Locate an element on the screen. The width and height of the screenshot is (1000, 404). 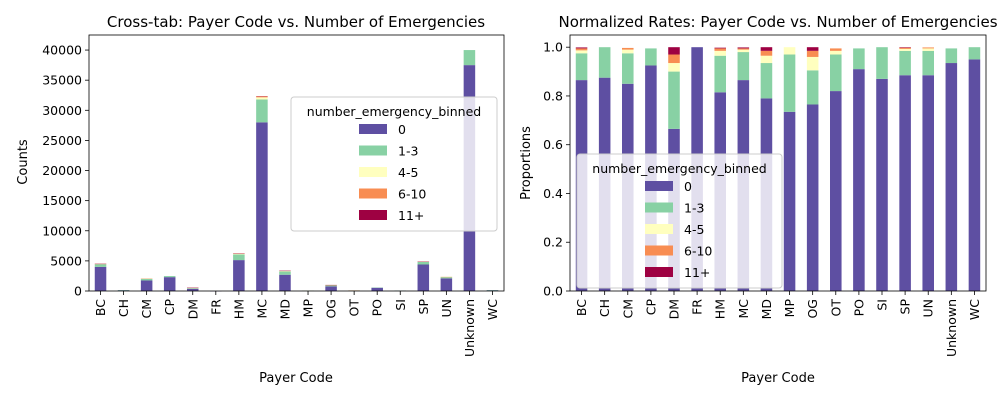
y-tick-label: 30000 is located at coordinates (62, 110).